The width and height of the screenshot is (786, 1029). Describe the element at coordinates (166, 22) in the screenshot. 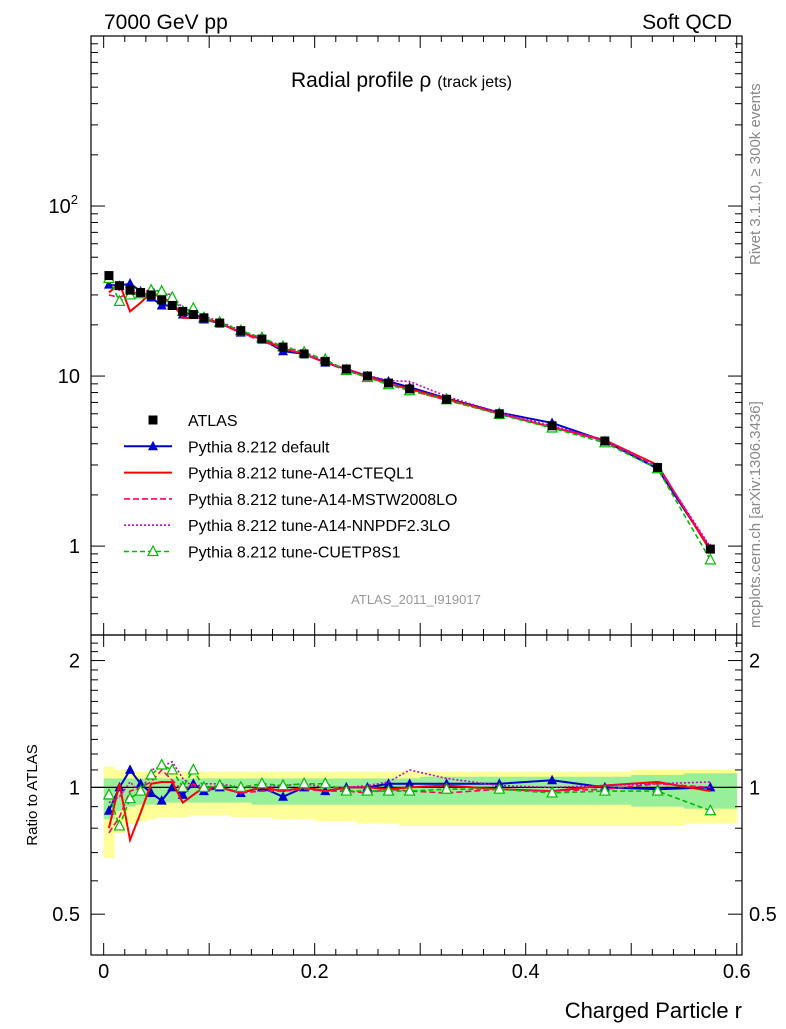

I see `header-energy-label: 7000 GeV pp` at that location.